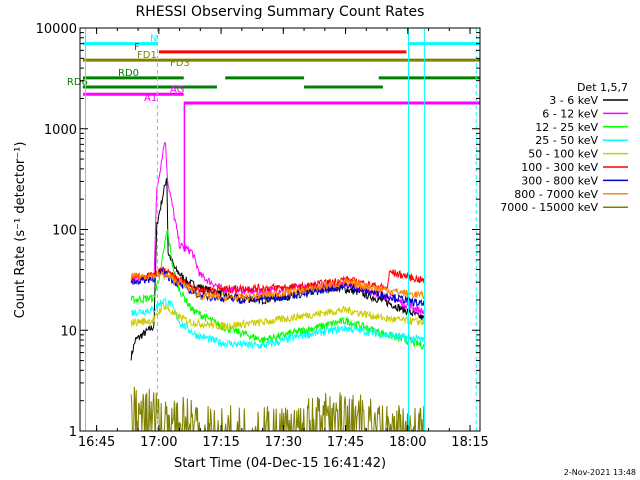  What do you see at coordinates (345, 442) in the screenshot?
I see `x-tick-label: 17:45` at bounding box center [345, 442].